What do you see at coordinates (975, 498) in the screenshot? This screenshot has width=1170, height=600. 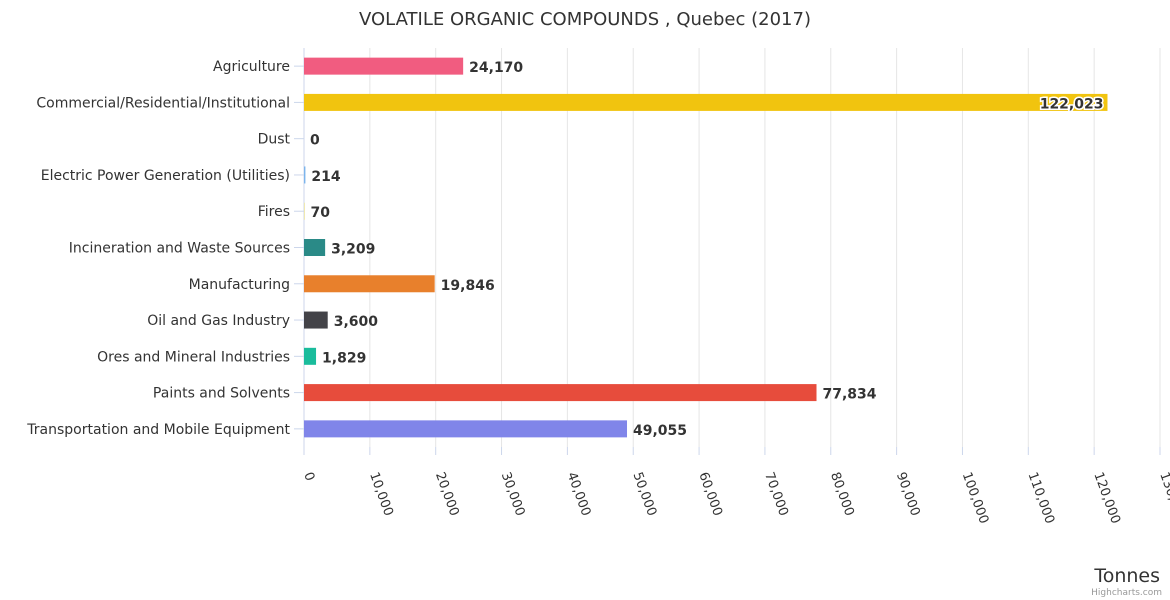 I see `x-tick-label: 100,000` at bounding box center [975, 498].